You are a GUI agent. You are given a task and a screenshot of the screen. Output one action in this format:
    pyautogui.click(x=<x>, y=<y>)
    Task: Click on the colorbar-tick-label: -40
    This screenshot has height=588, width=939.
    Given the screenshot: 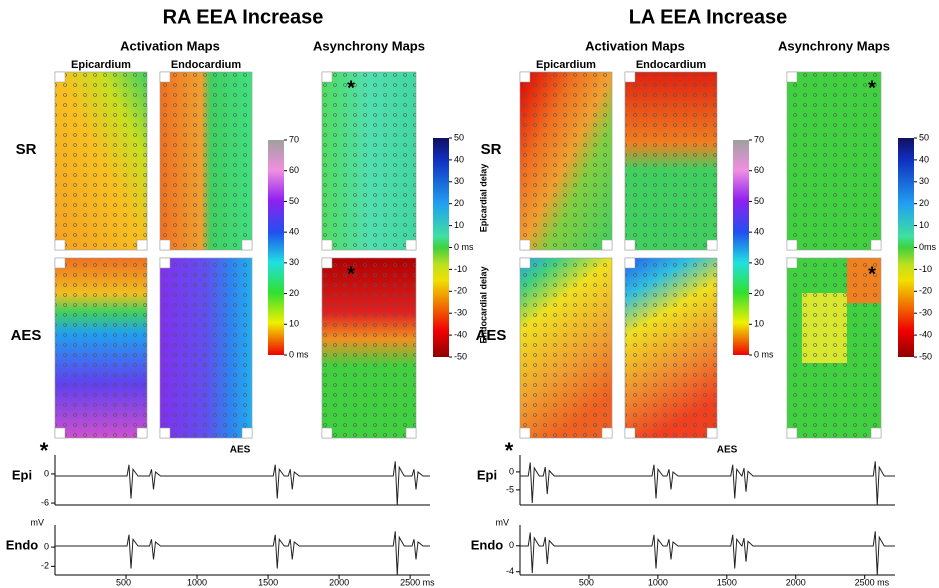 What is the action you would take?
    pyautogui.click(x=460, y=334)
    